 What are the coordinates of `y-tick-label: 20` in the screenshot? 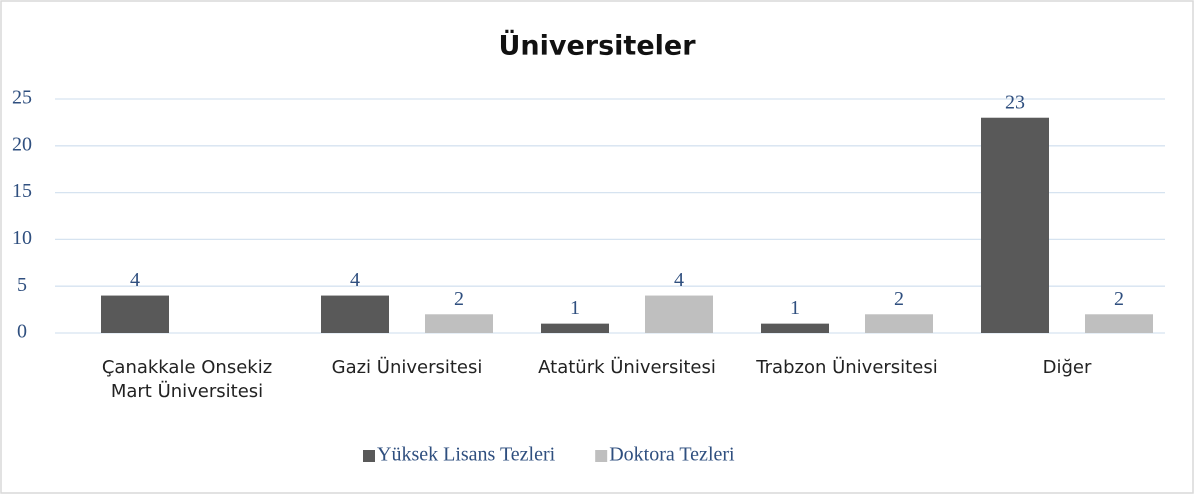 It's located at (22, 144).